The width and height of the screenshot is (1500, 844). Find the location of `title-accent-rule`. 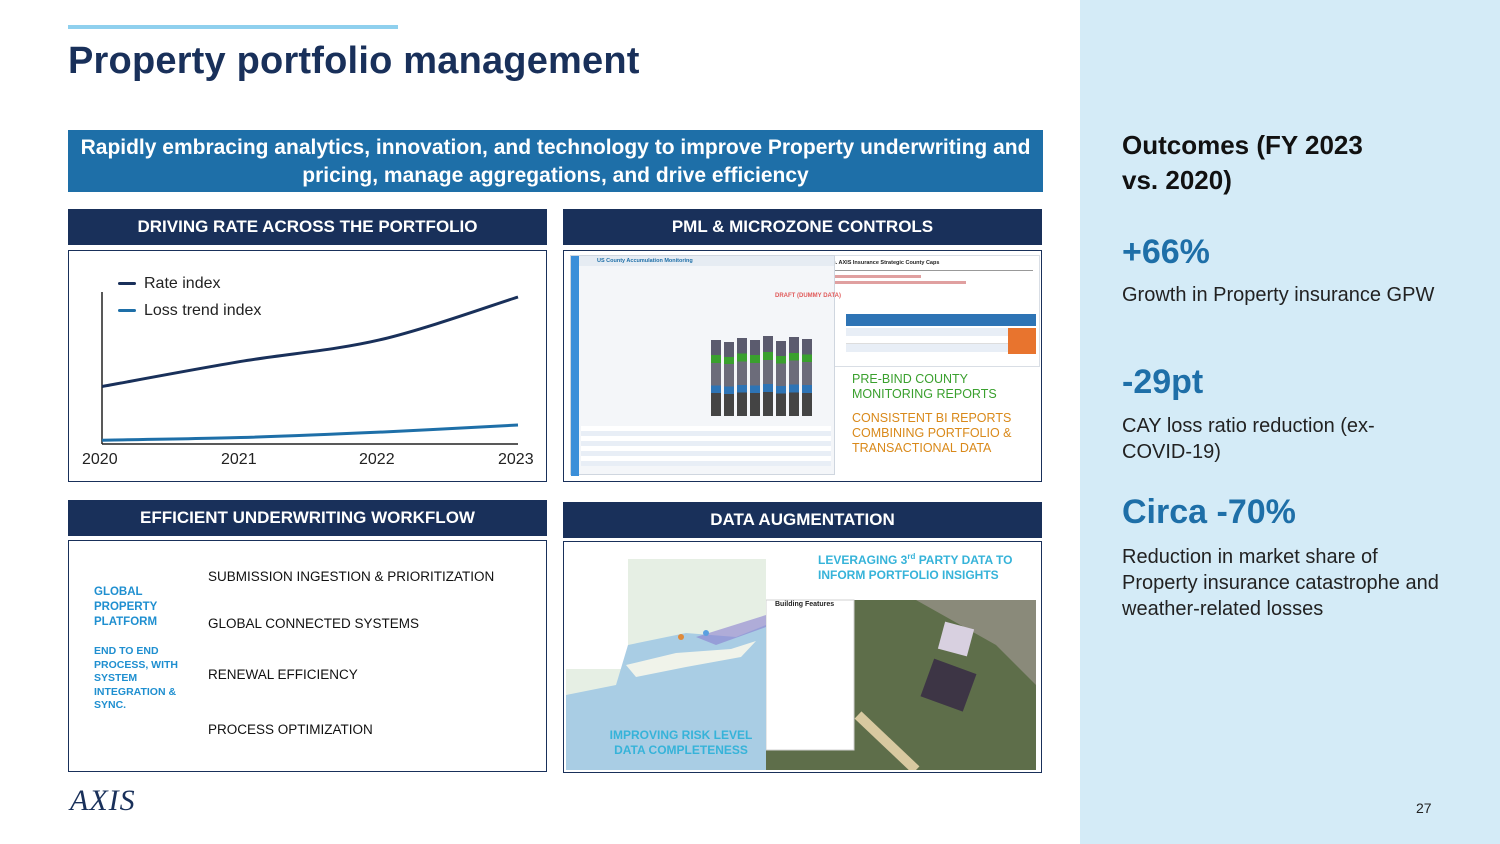

title-accent-rule is located at coordinates (233, 27).